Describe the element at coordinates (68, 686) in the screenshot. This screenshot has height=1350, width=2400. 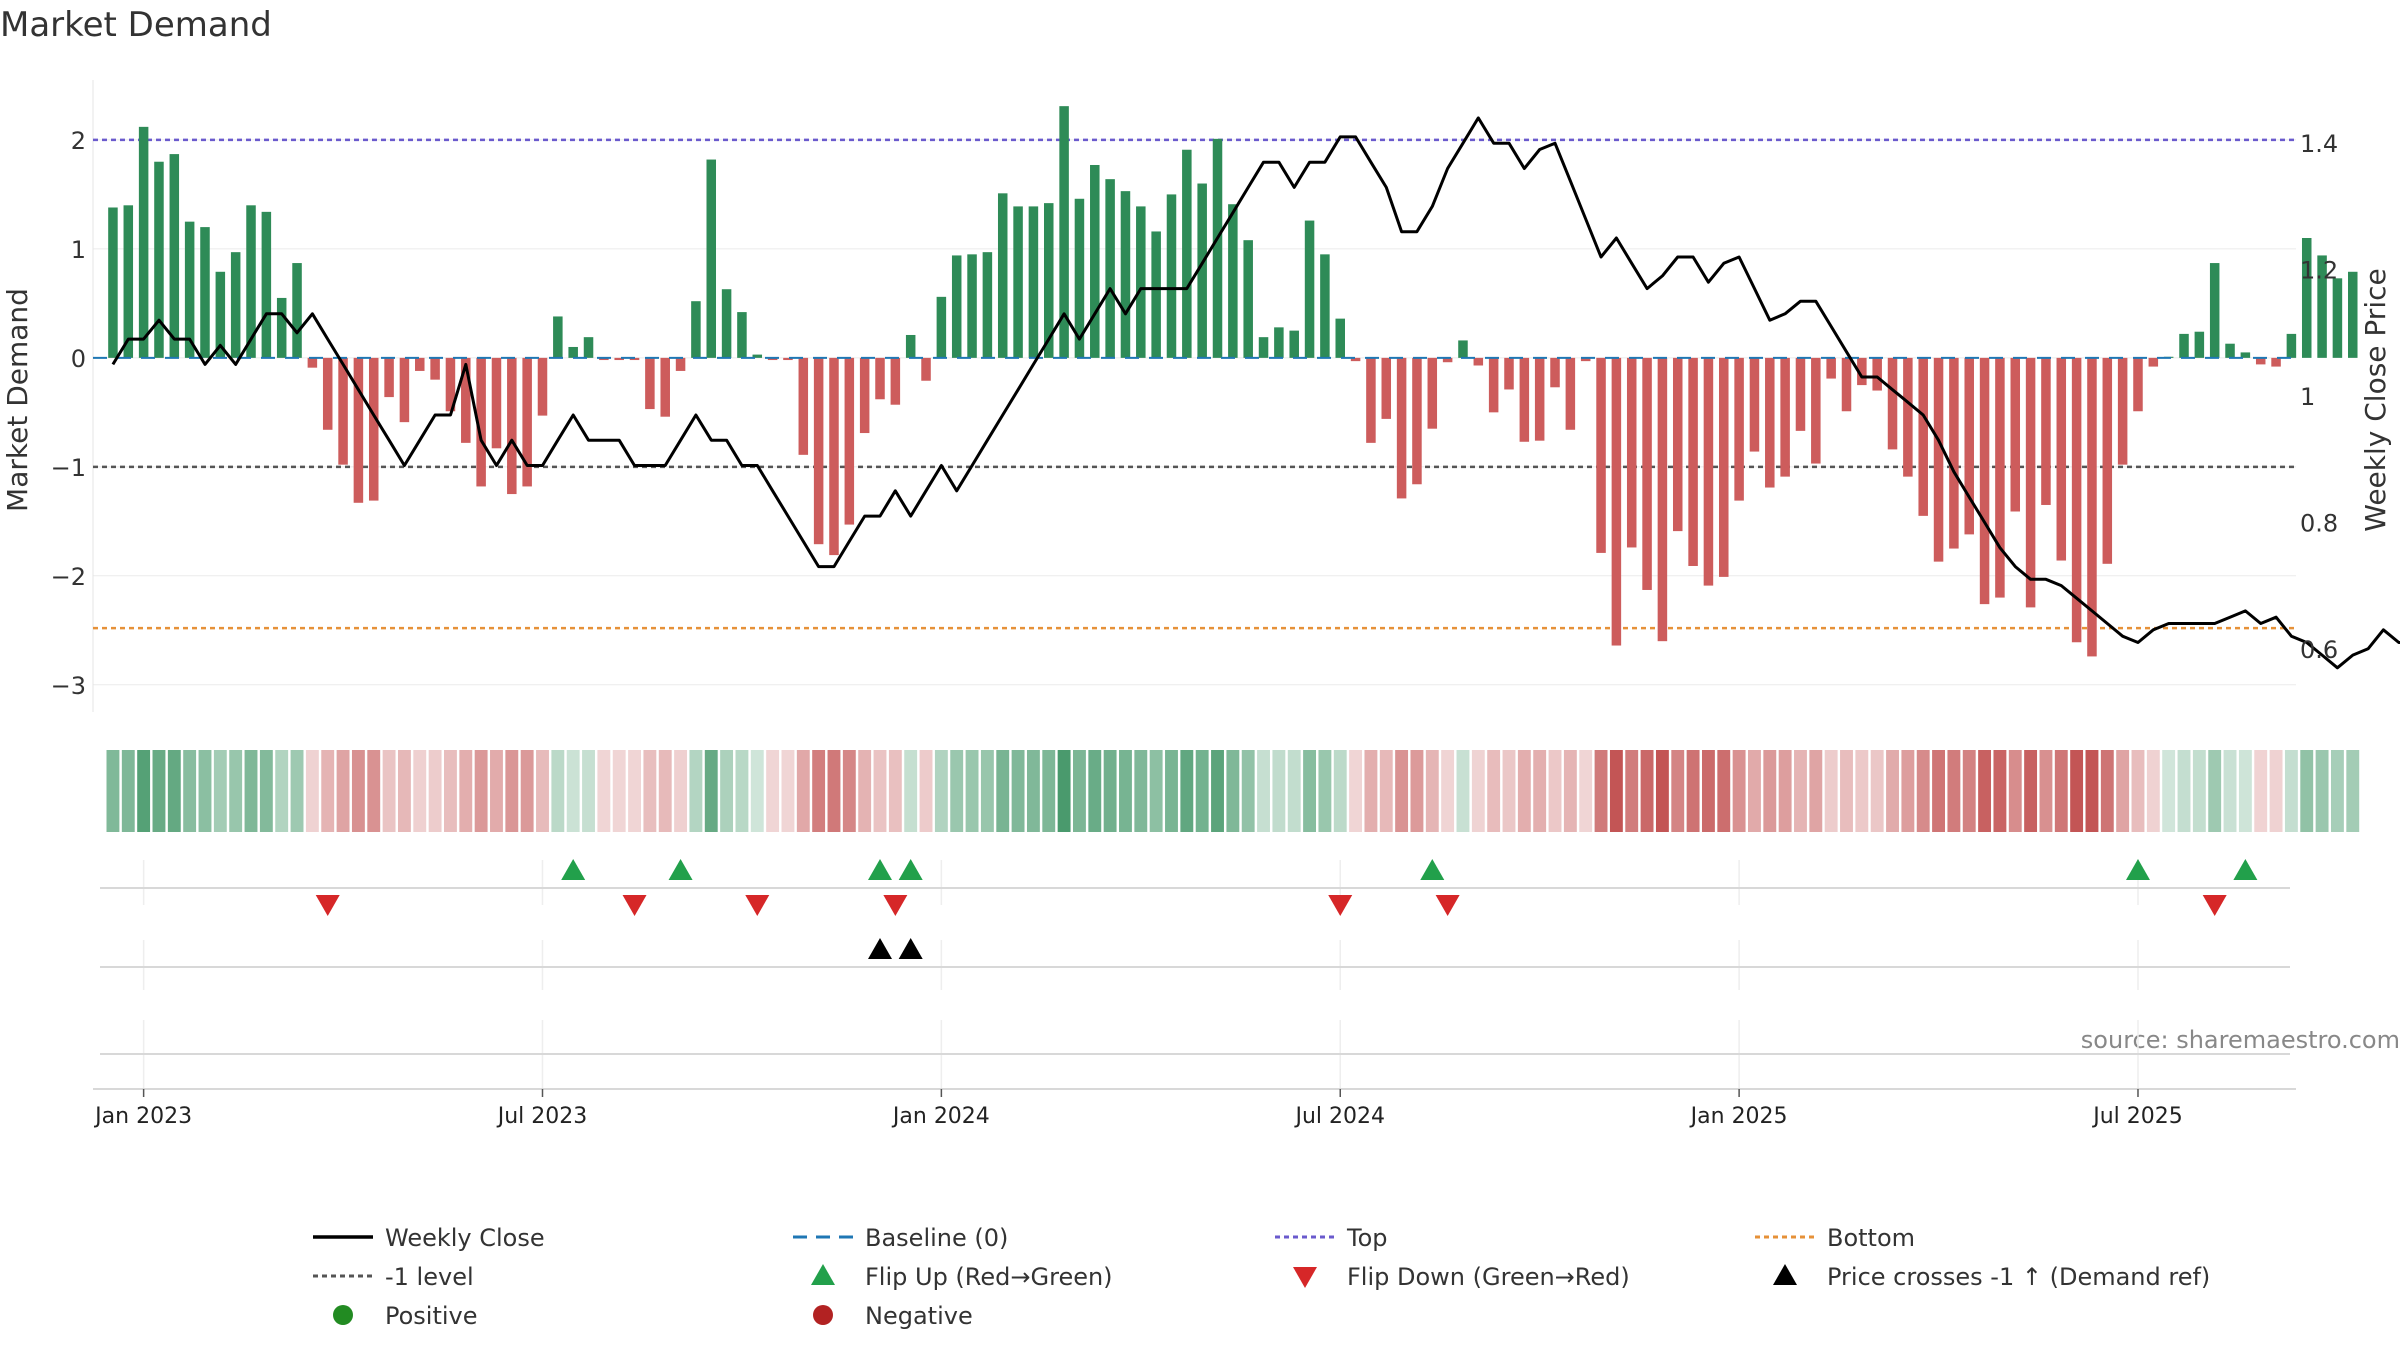
I see `y-tick-label: −3` at that location.